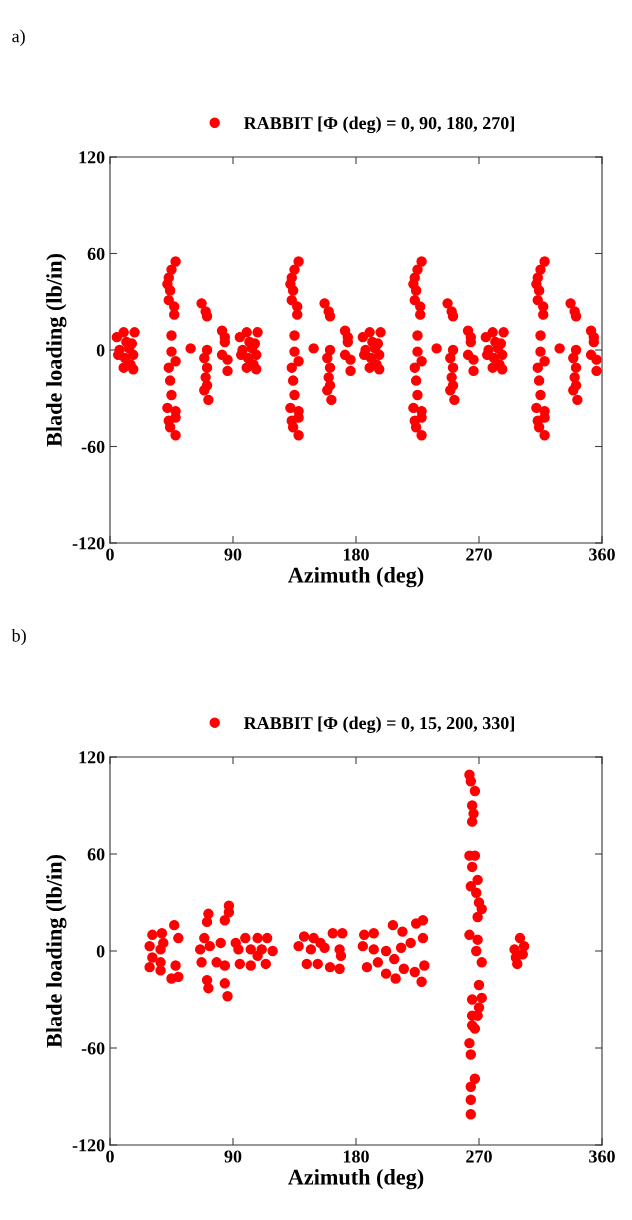  Describe the element at coordinates (378, 125) in the screenshot. I see `legend-label: RABBIT [Φ (deg) = 0, 90, 180, 270]` at that location.